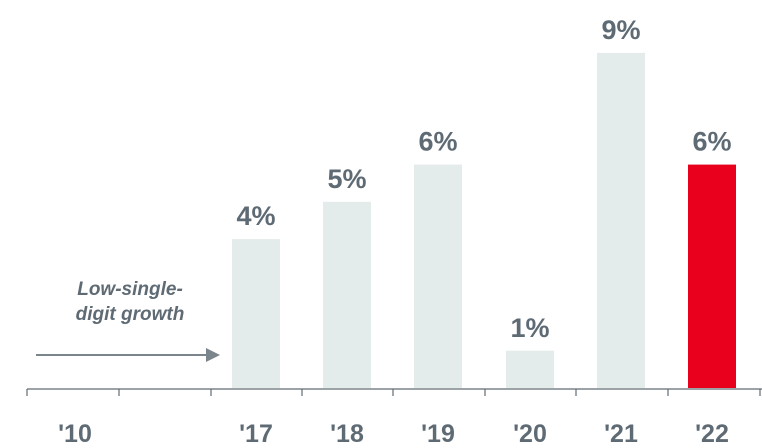 Image resolution: width=762 pixels, height=448 pixels. What do you see at coordinates (712, 434) in the screenshot?
I see `tick-label-22: '22` at bounding box center [712, 434].